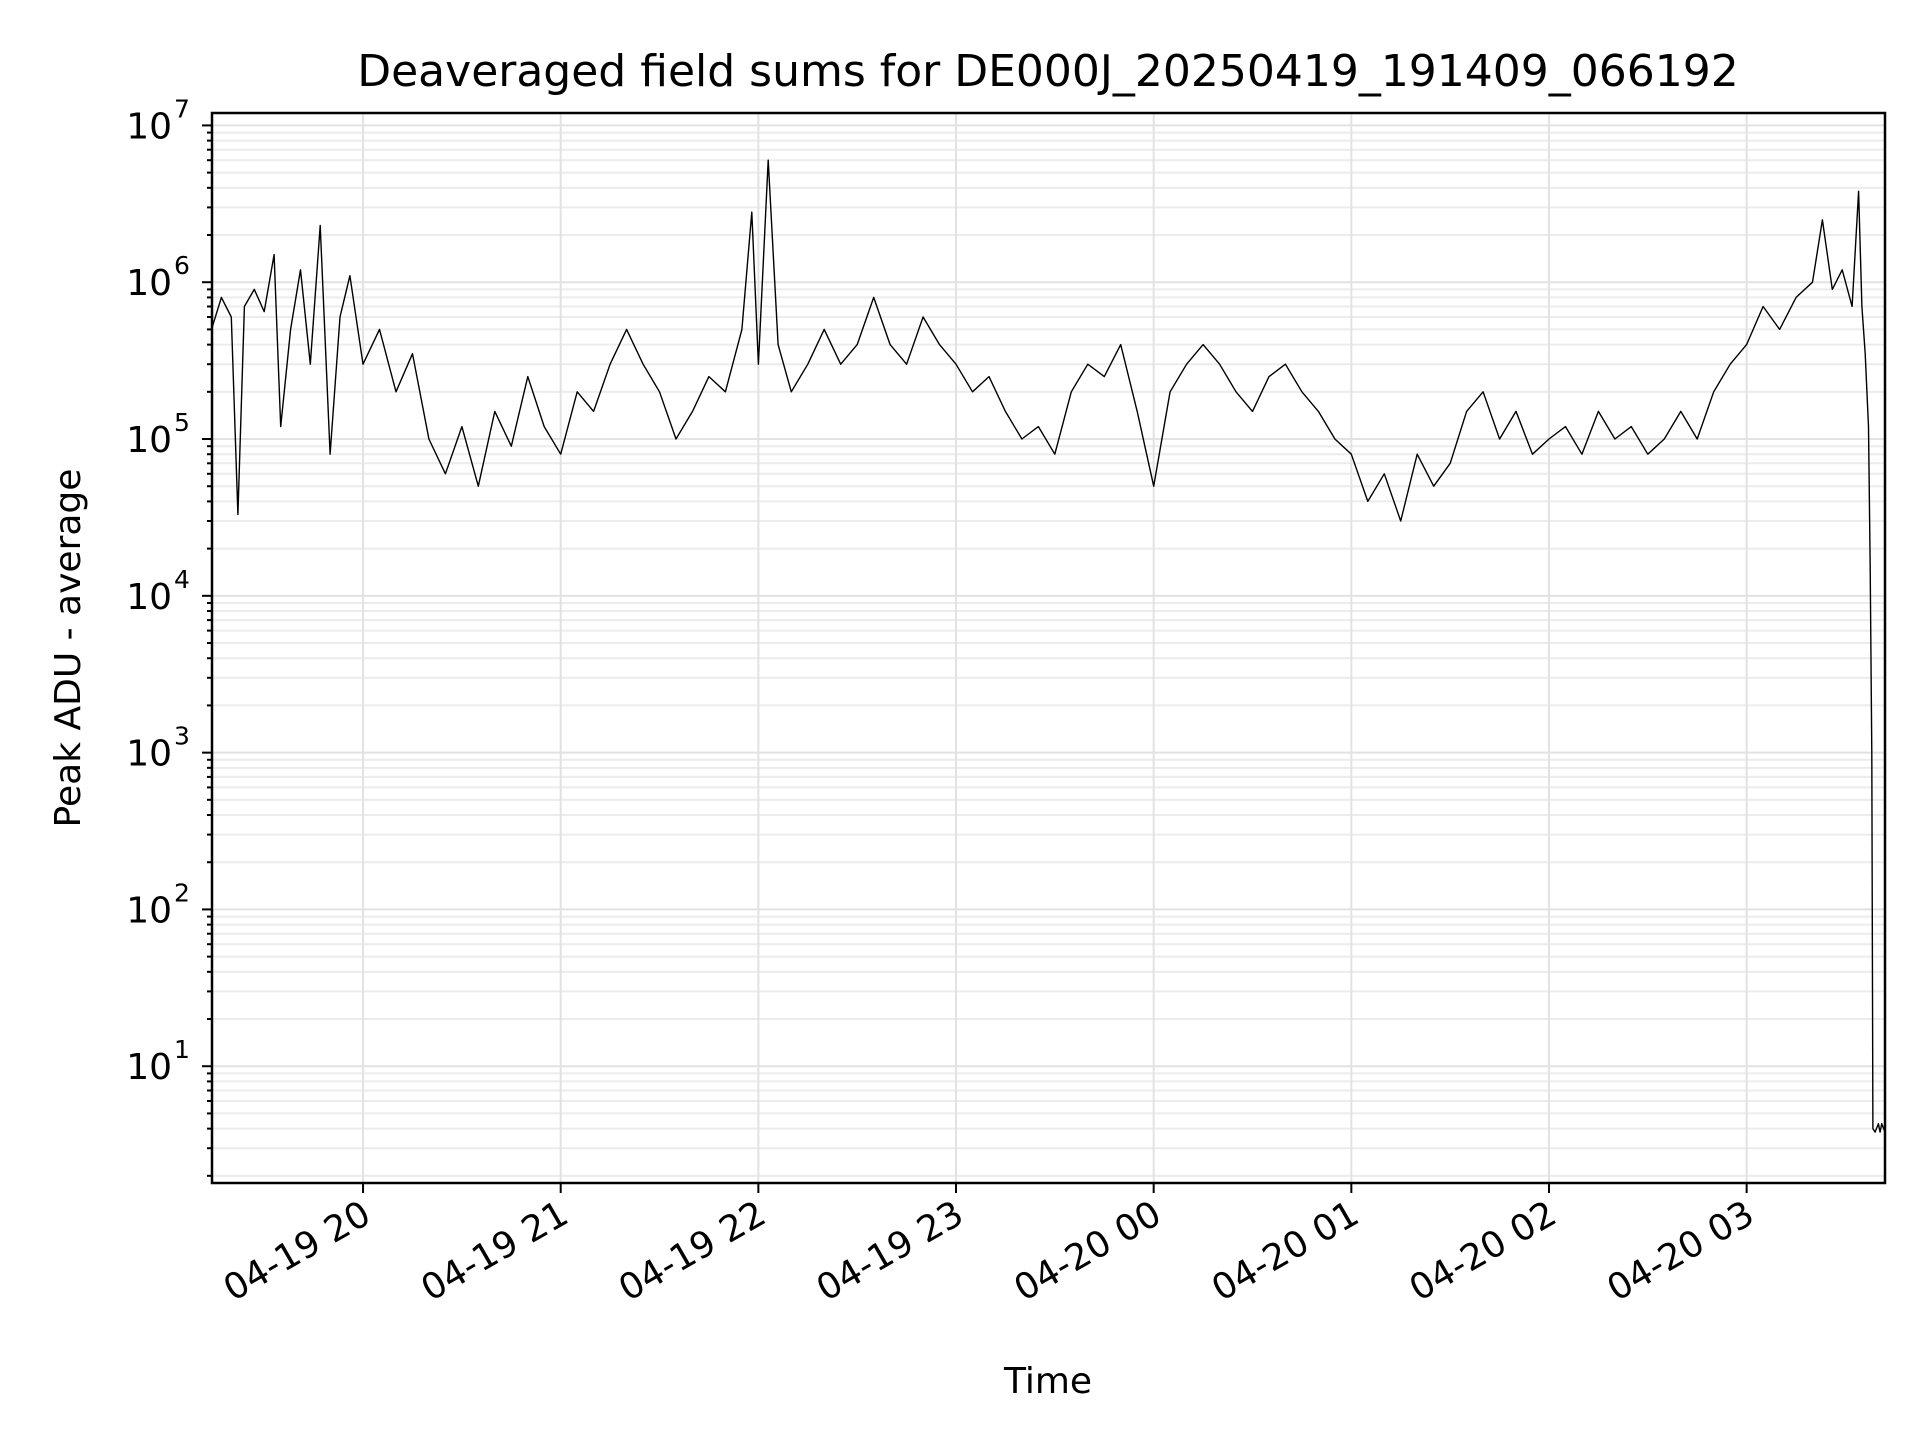 The height and width of the screenshot is (1440, 1920). What do you see at coordinates (182, 265) in the screenshot?
I see `y-tick-exponent: 6` at bounding box center [182, 265].